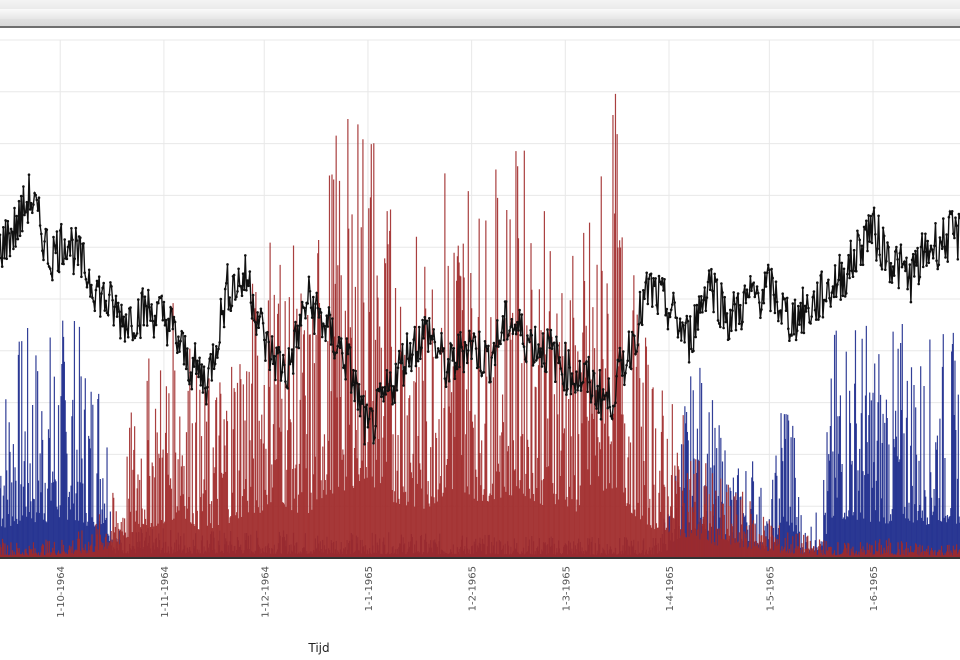  Describe the element at coordinates (670, 588) in the screenshot. I see `x-tick-label: 1-4-1965` at that location.